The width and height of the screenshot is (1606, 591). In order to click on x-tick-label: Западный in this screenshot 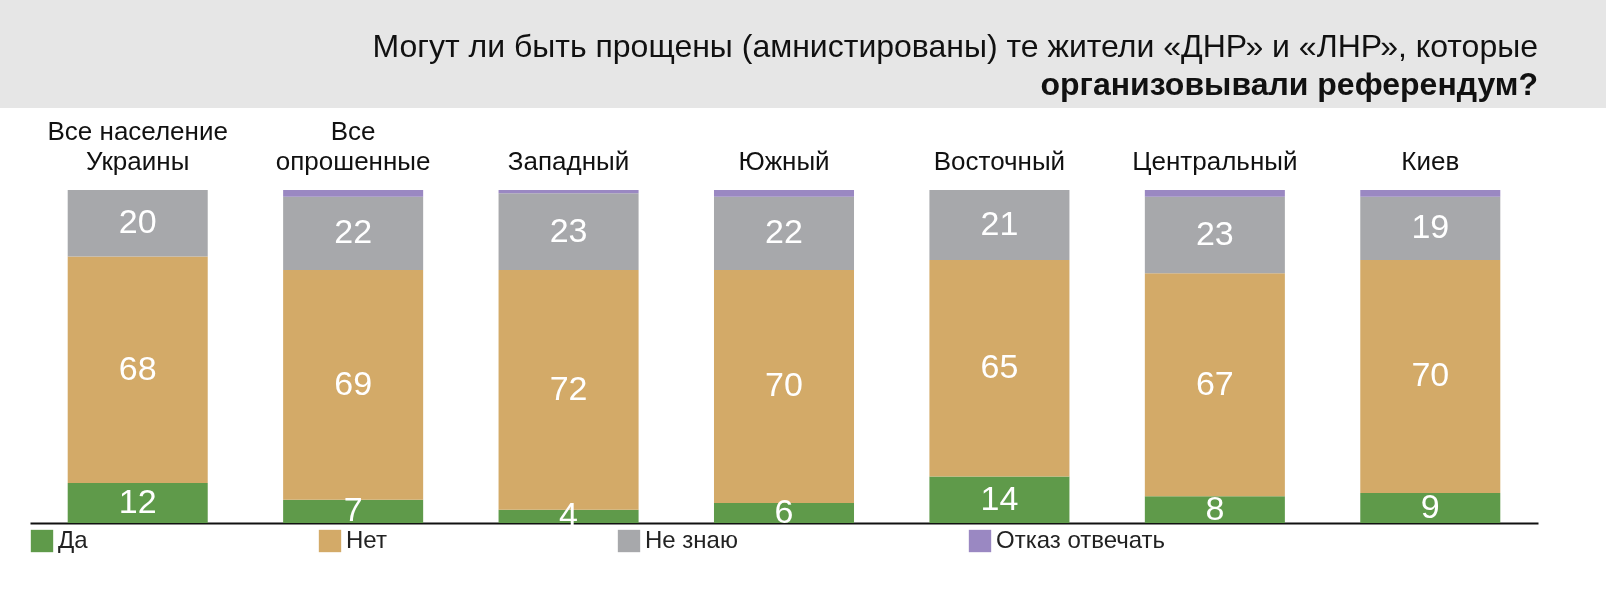, I will do `click(568, 160)`.